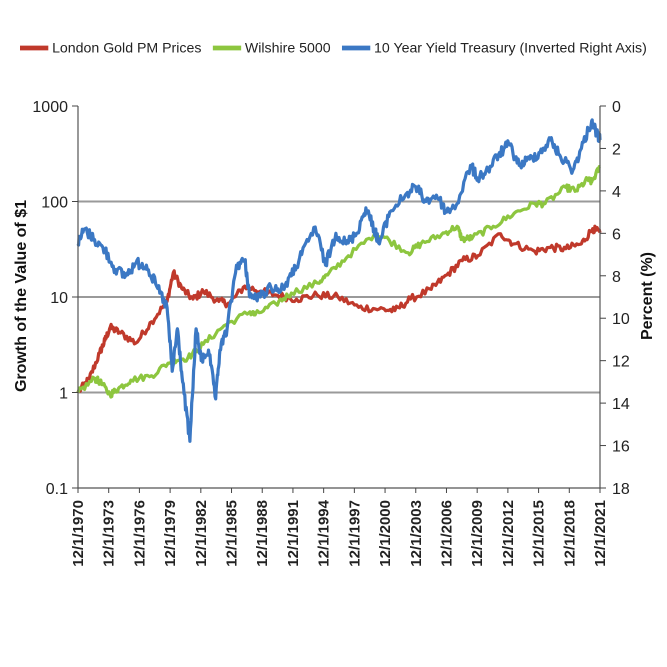  What do you see at coordinates (508, 533) in the screenshot?
I see `x-tick-label: 12/1/2012` at bounding box center [508, 533].